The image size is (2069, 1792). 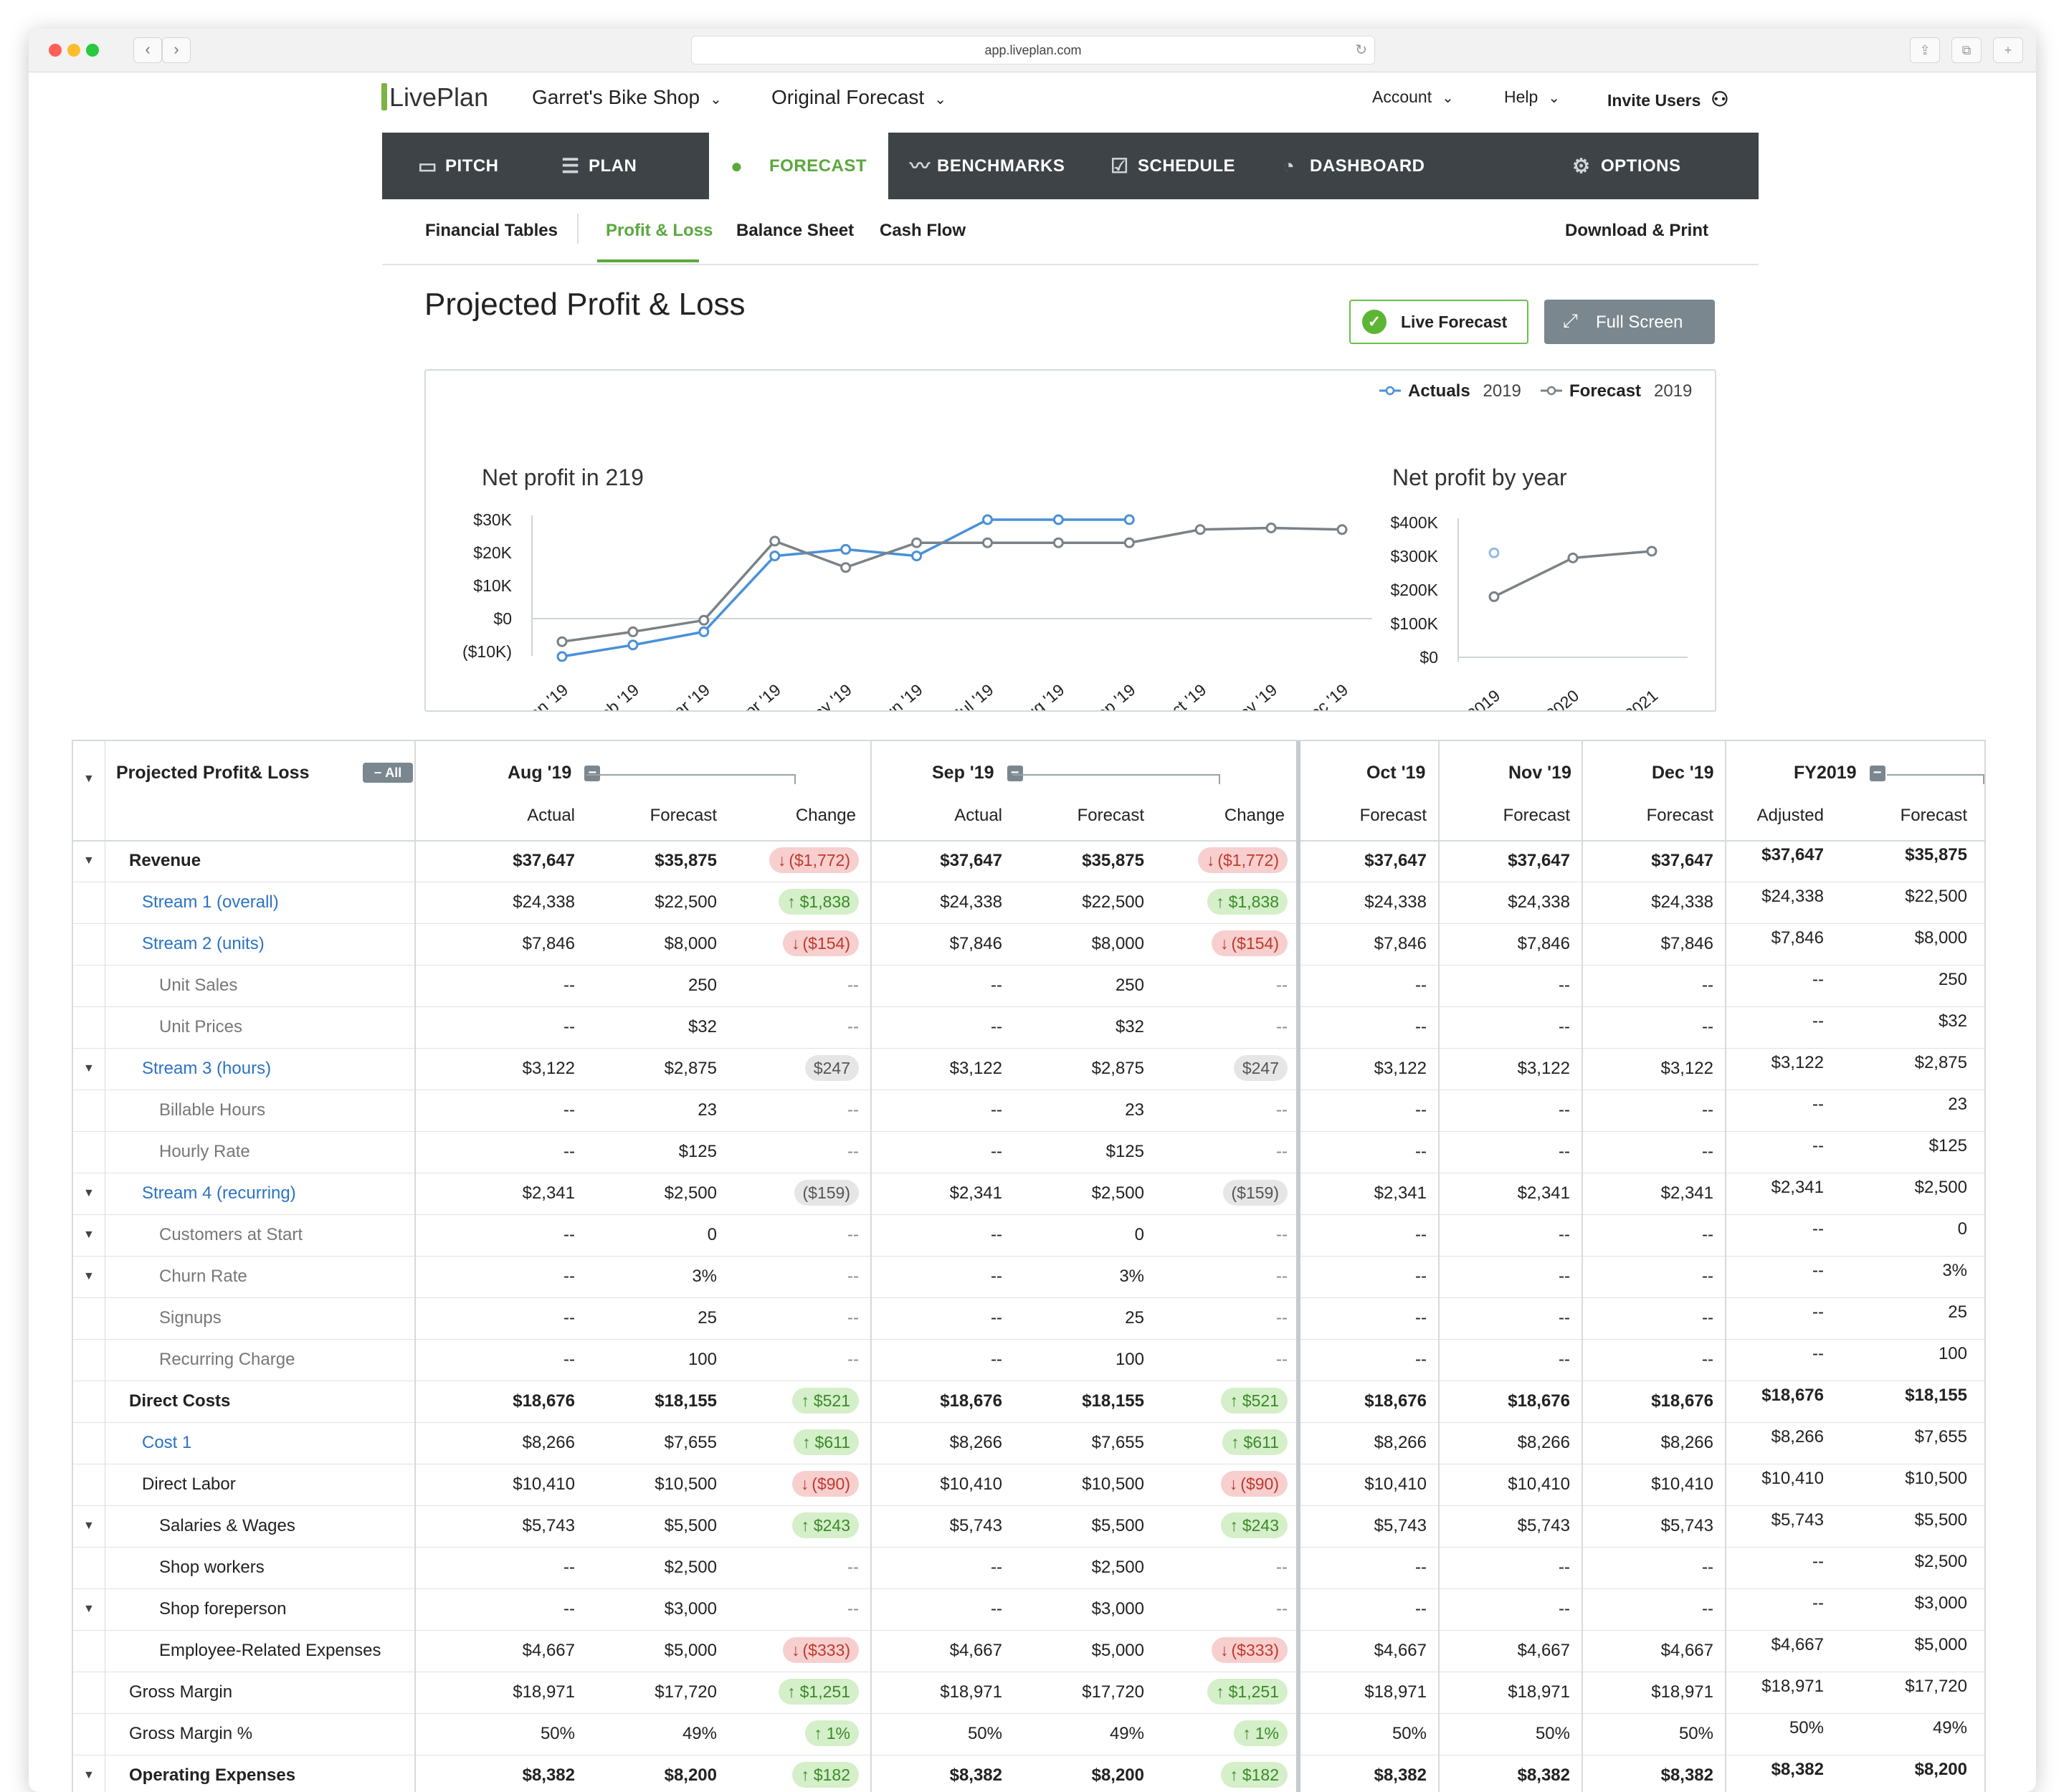 What do you see at coordinates (686, 860) in the screenshot?
I see `aug-forecast: $35,875` at bounding box center [686, 860].